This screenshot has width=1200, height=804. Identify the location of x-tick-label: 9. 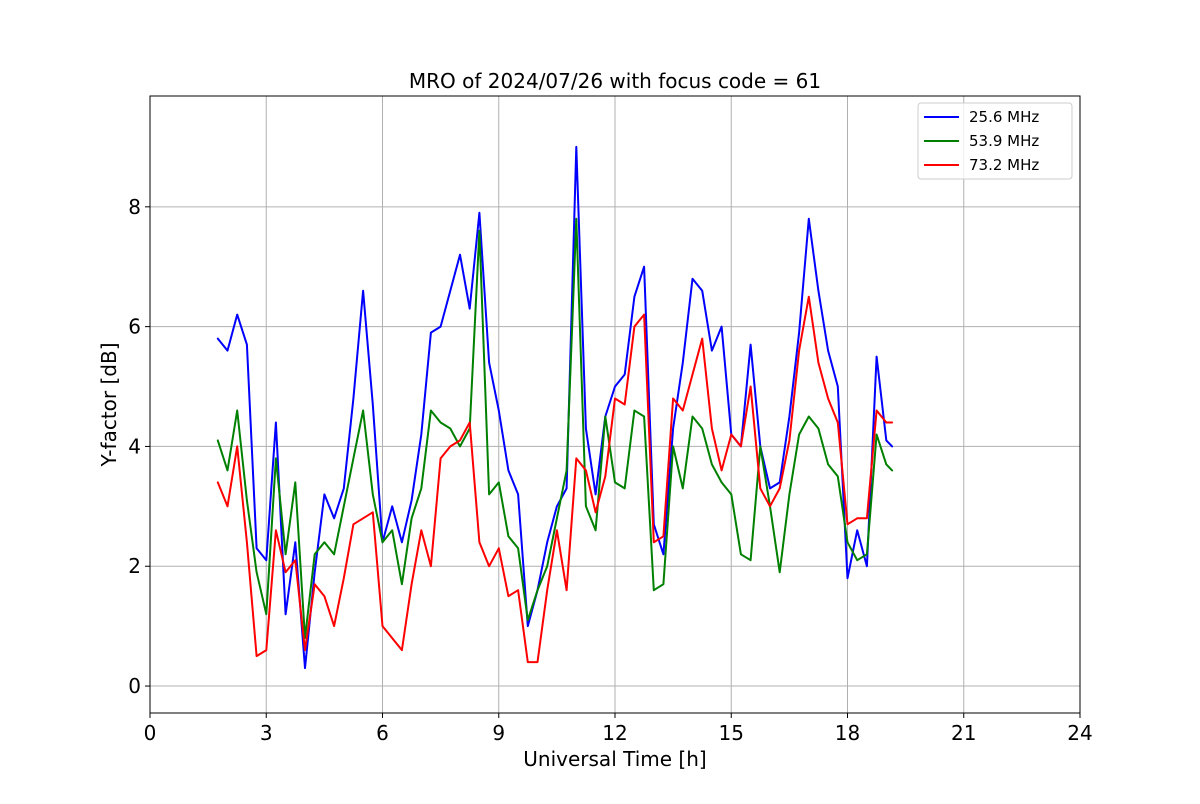
(498, 733).